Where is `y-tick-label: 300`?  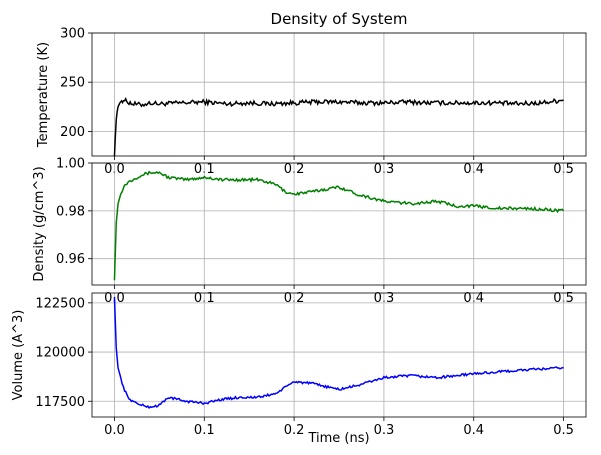
y-tick-label: 300 is located at coordinates (72, 34).